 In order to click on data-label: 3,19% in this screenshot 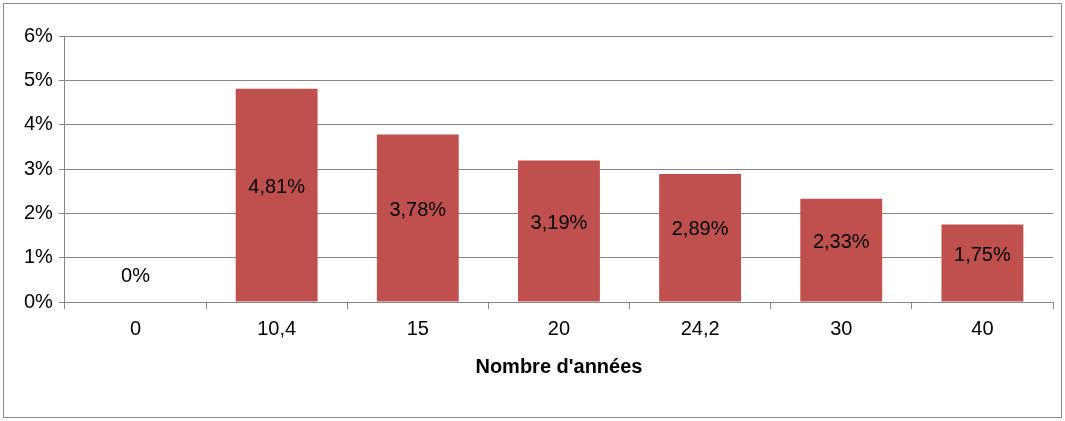, I will do `click(559, 221)`.